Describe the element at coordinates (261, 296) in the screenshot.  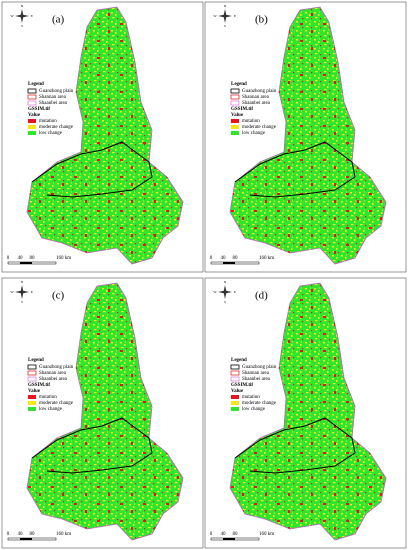
I see `panel-label: (d)` at that location.